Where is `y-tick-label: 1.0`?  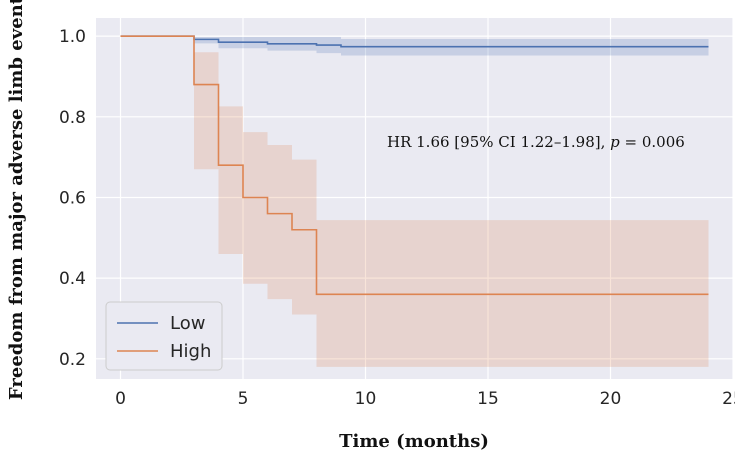 y-tick-label: 1.0 is located at coordinates (72, 37).